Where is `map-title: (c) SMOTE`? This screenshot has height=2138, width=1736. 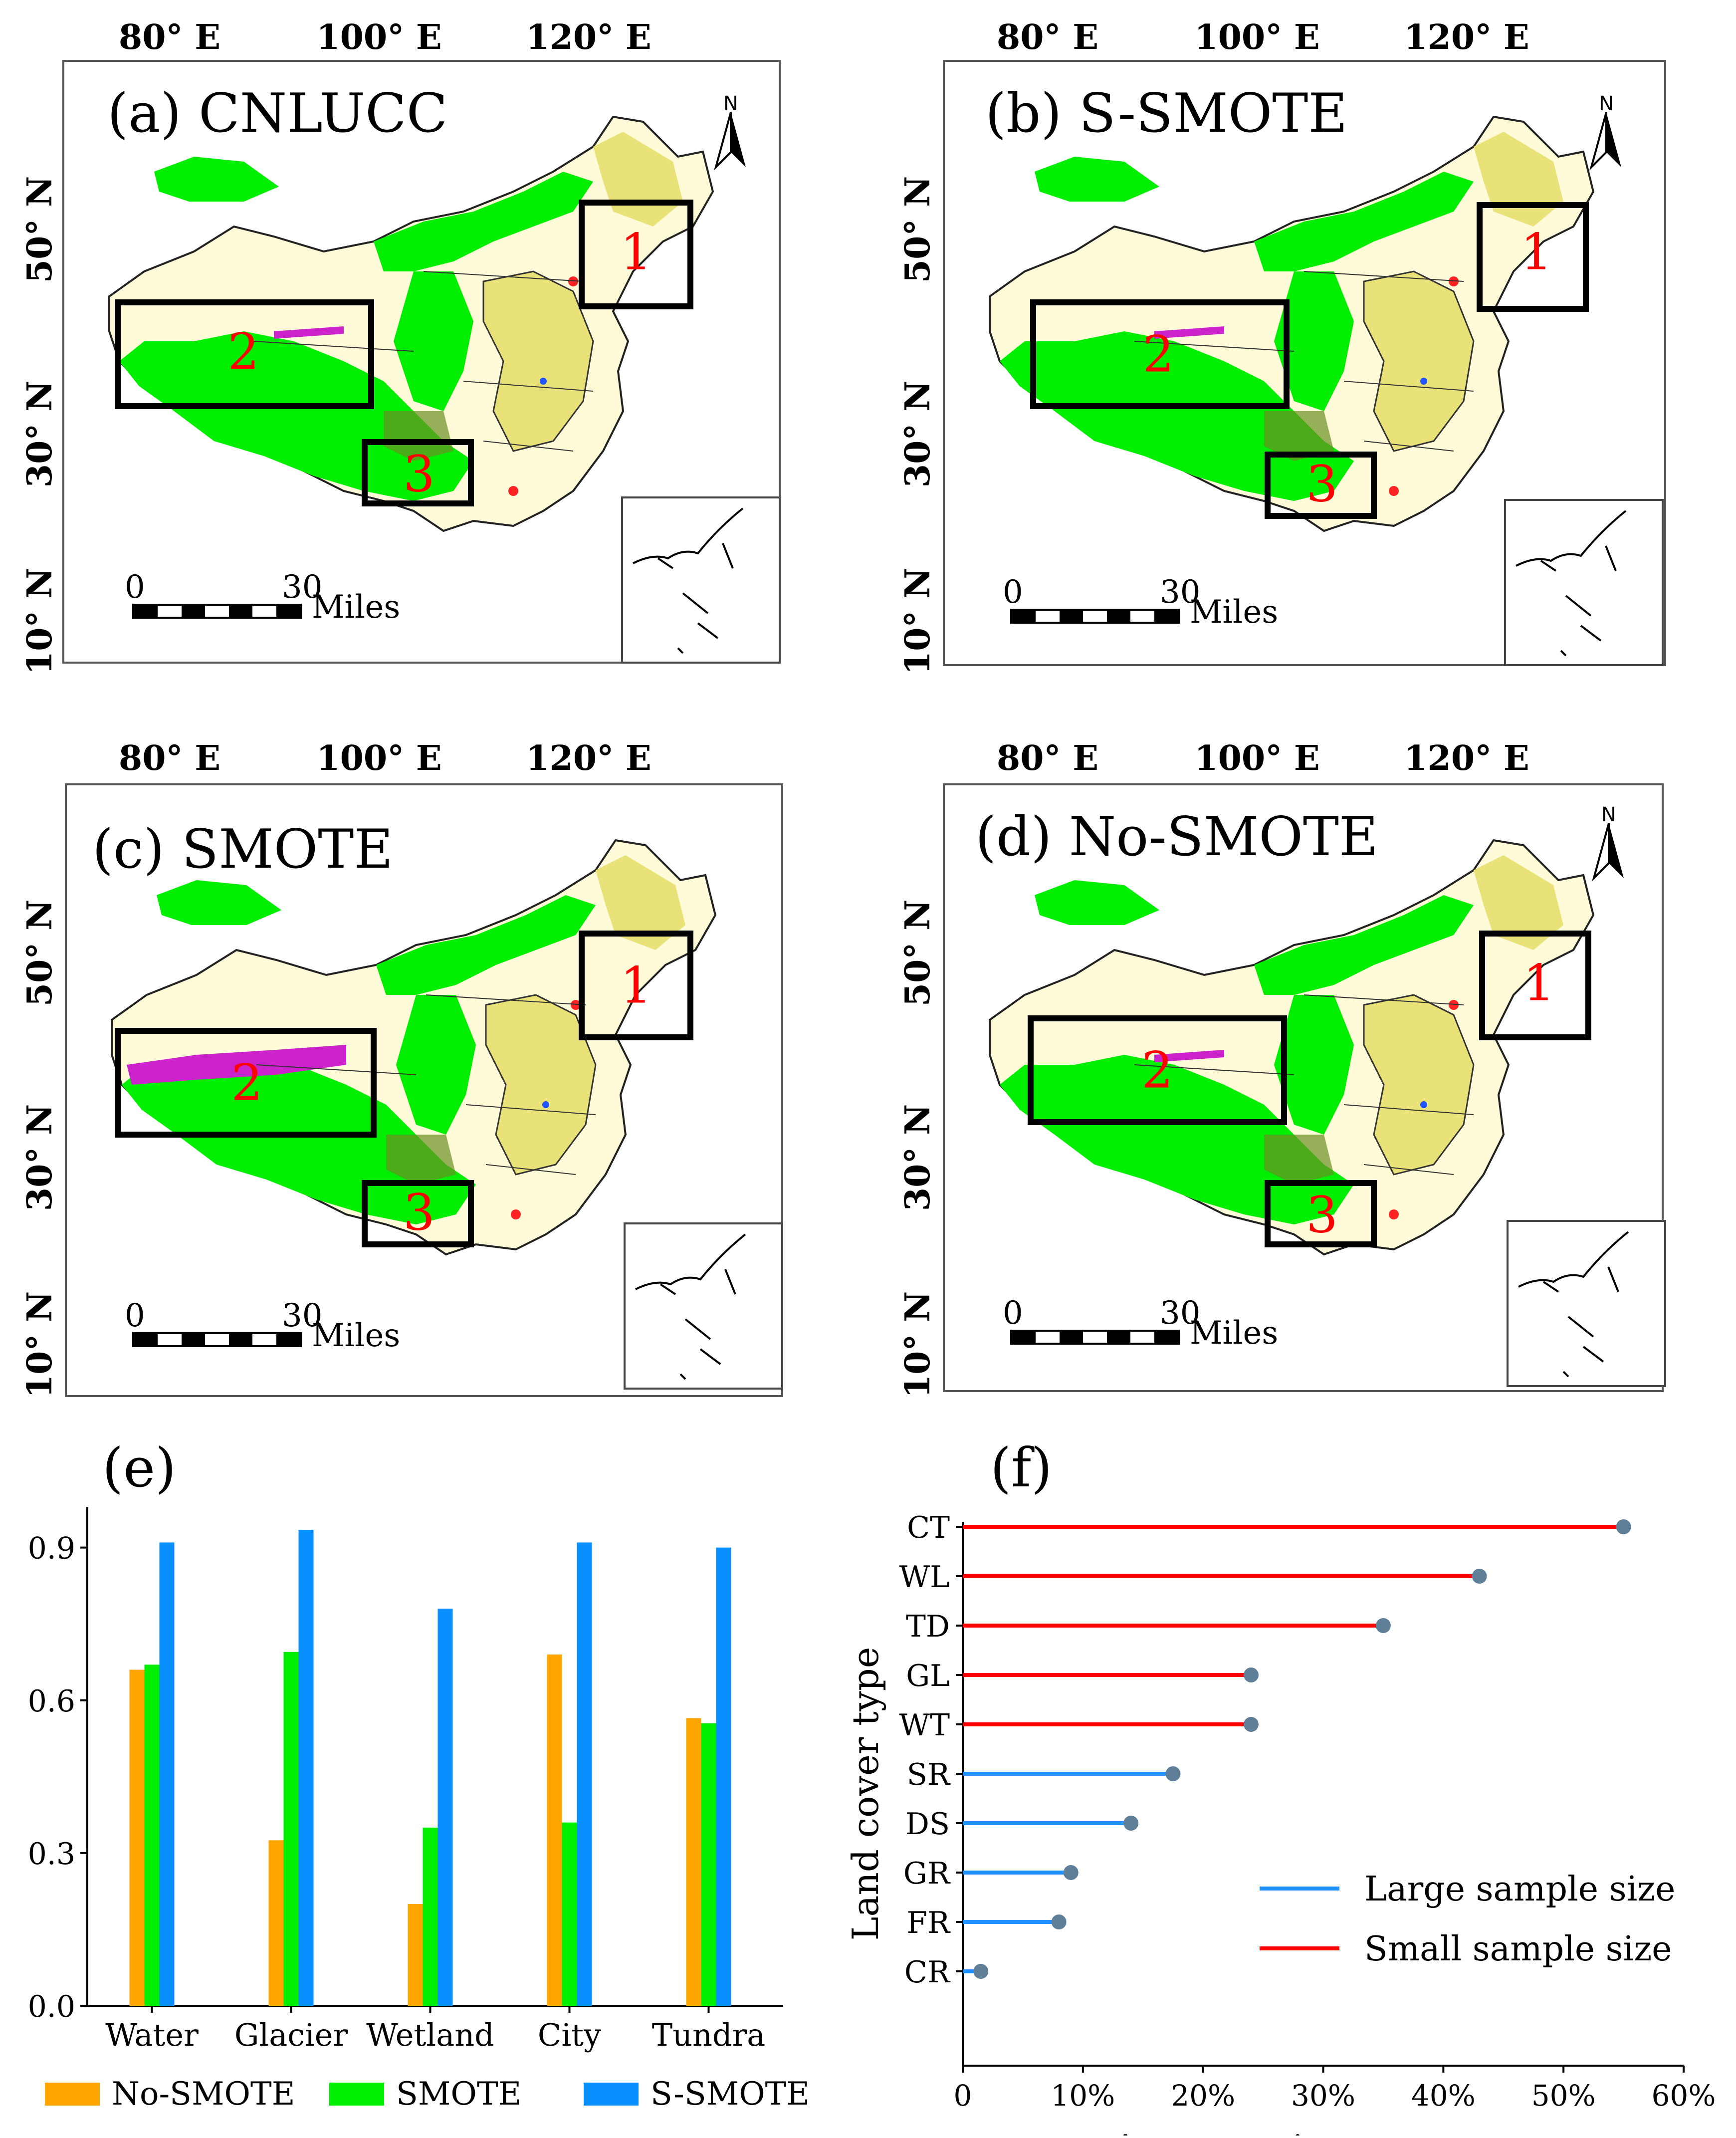 map-title: (c) SMOTE is located at coordinates (243, 849).